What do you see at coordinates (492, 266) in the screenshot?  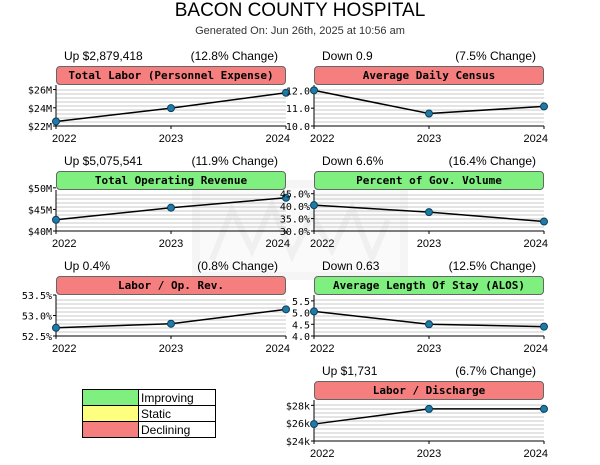 I see `chart-change: (12.5% Change)` at bounding box center [492, 266].